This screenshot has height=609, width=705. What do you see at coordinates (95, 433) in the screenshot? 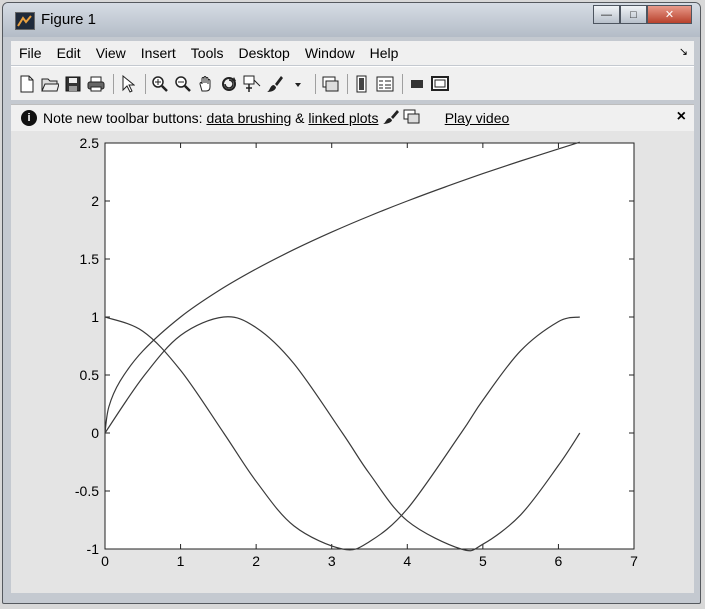
I see `y-tick-label: 0` at bounding box center [95, 433].